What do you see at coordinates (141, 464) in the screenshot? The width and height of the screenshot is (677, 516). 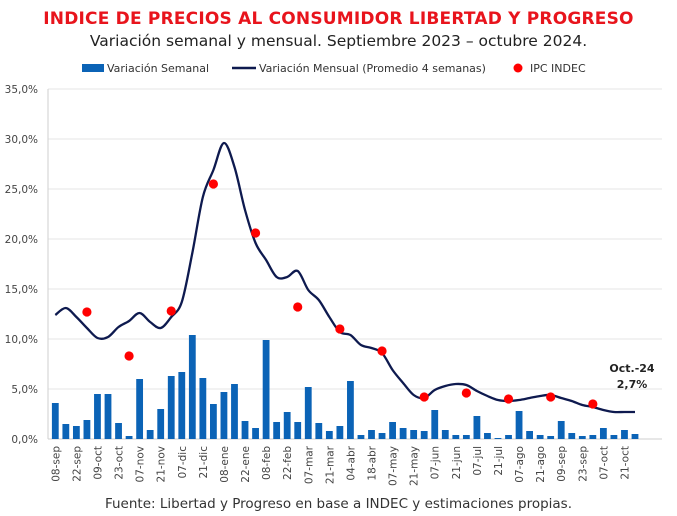 I see `x-tick-label: 07-nov` at bounding box center [141, 464].